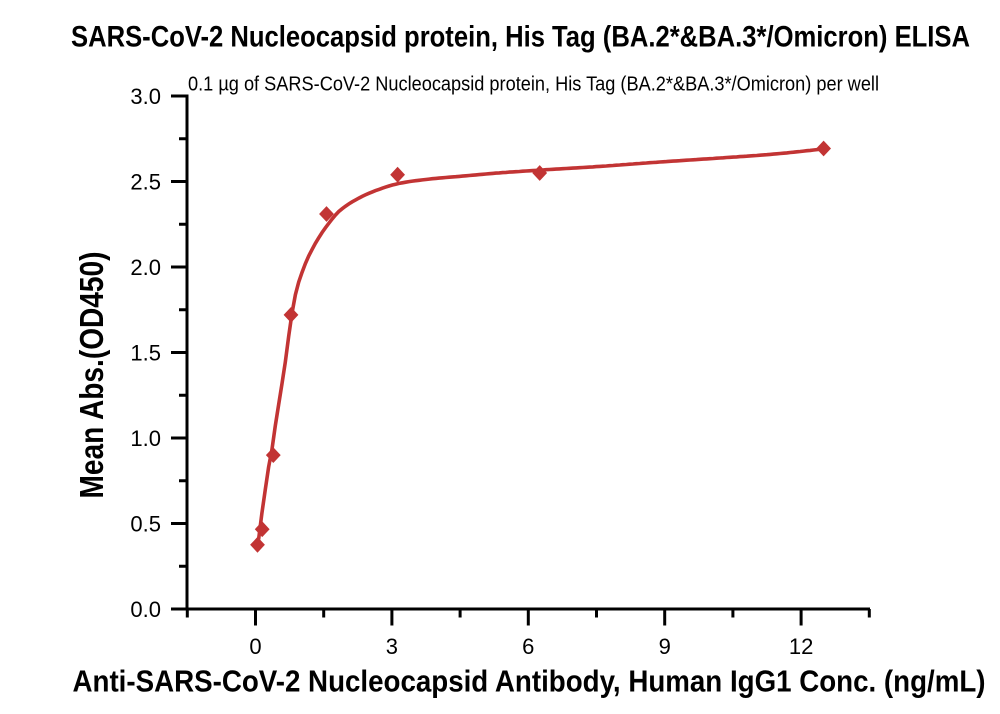 The width and height of the screenshot is (1000, 714). I want to click on svg-text: 6, so click(528, 646).